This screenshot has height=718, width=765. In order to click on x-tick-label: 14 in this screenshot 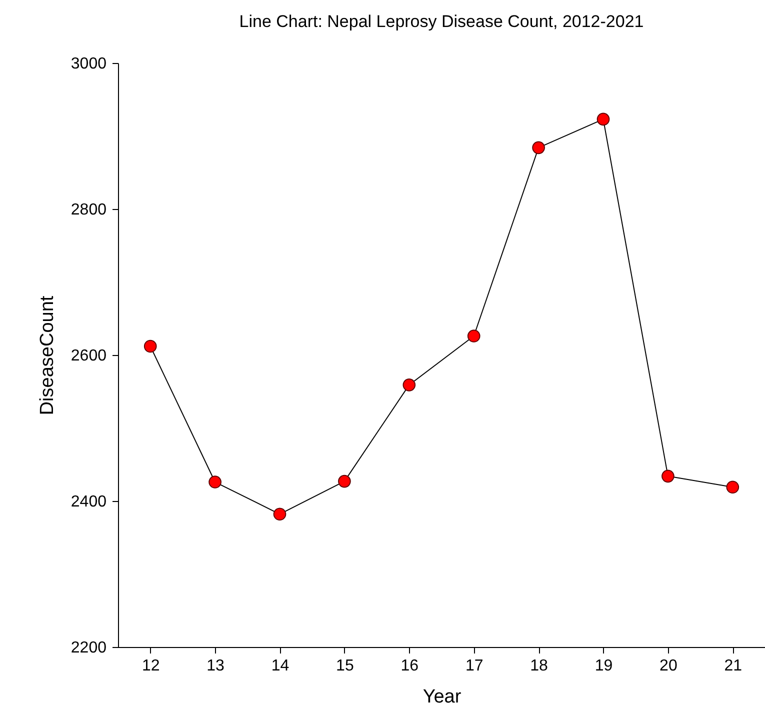, I will do `click(280, 666)`.